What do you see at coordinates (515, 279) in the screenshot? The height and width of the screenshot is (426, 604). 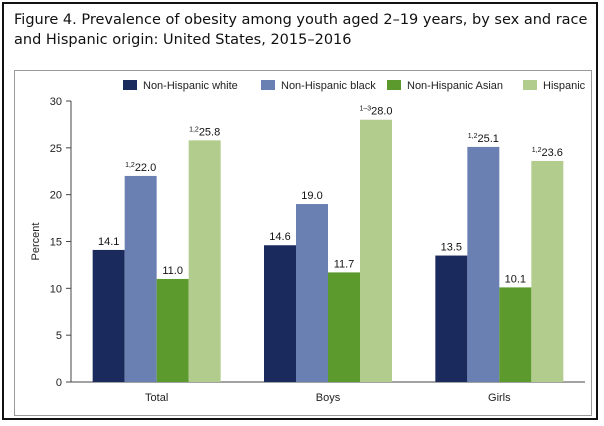 I see `data-label: 10.1` at bounding box center [515, 279].